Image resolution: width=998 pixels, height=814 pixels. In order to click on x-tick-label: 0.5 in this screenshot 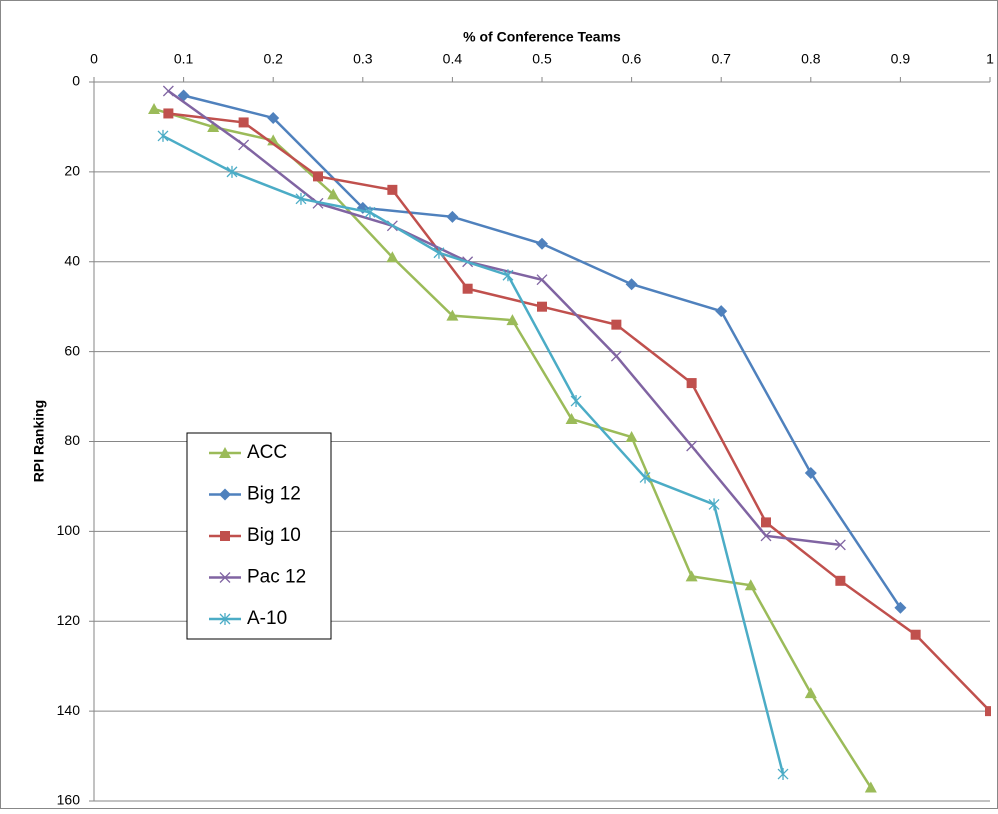, I will do `click(542, 59)`.